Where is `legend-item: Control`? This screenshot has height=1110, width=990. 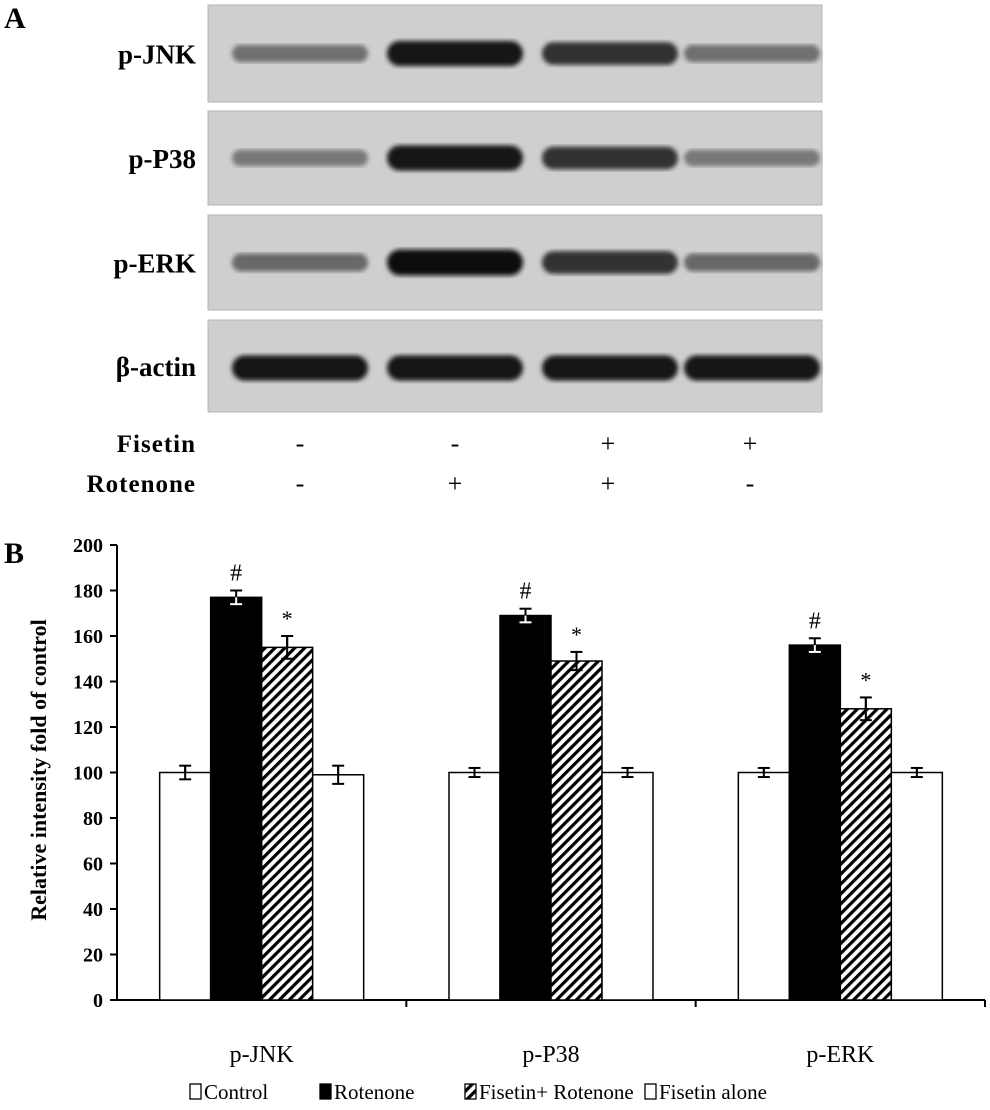 legend-item: Control is located at coordinates (228, 1092).